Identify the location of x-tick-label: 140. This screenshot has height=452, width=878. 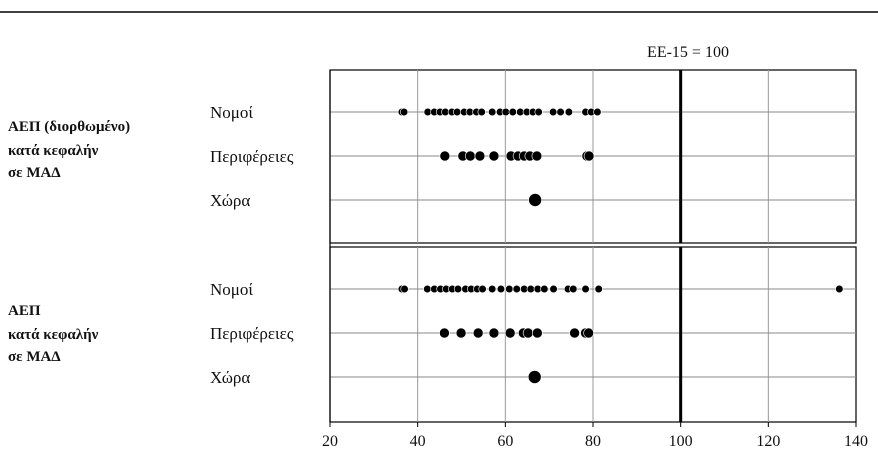
(856, 441).